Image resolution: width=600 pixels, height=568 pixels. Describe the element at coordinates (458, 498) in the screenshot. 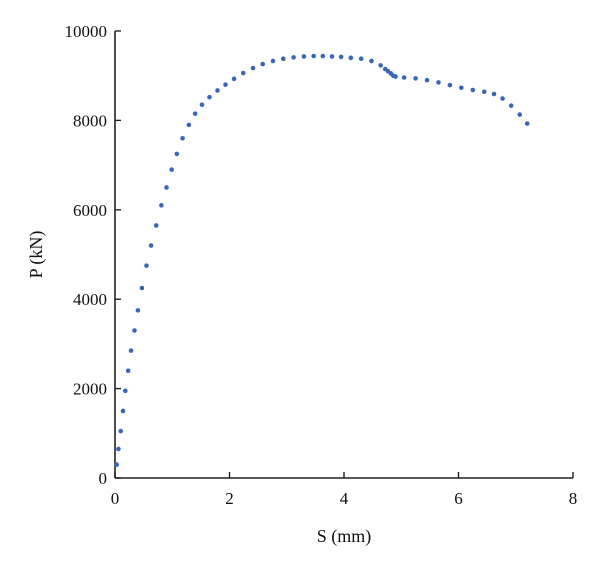

I see `x-tick-label: 6` at that location.